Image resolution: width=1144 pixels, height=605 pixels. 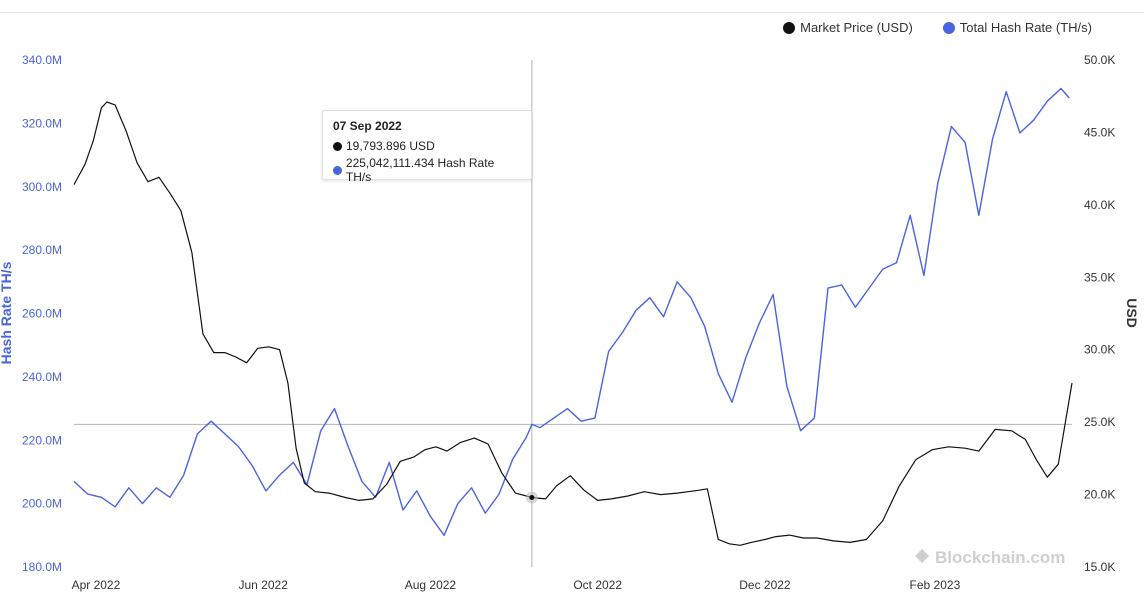 What do you see at coordinates (1099, 495) in the screenshot?
I see `right-tick-label: 20.0K` at bounding box center [1099, 495].